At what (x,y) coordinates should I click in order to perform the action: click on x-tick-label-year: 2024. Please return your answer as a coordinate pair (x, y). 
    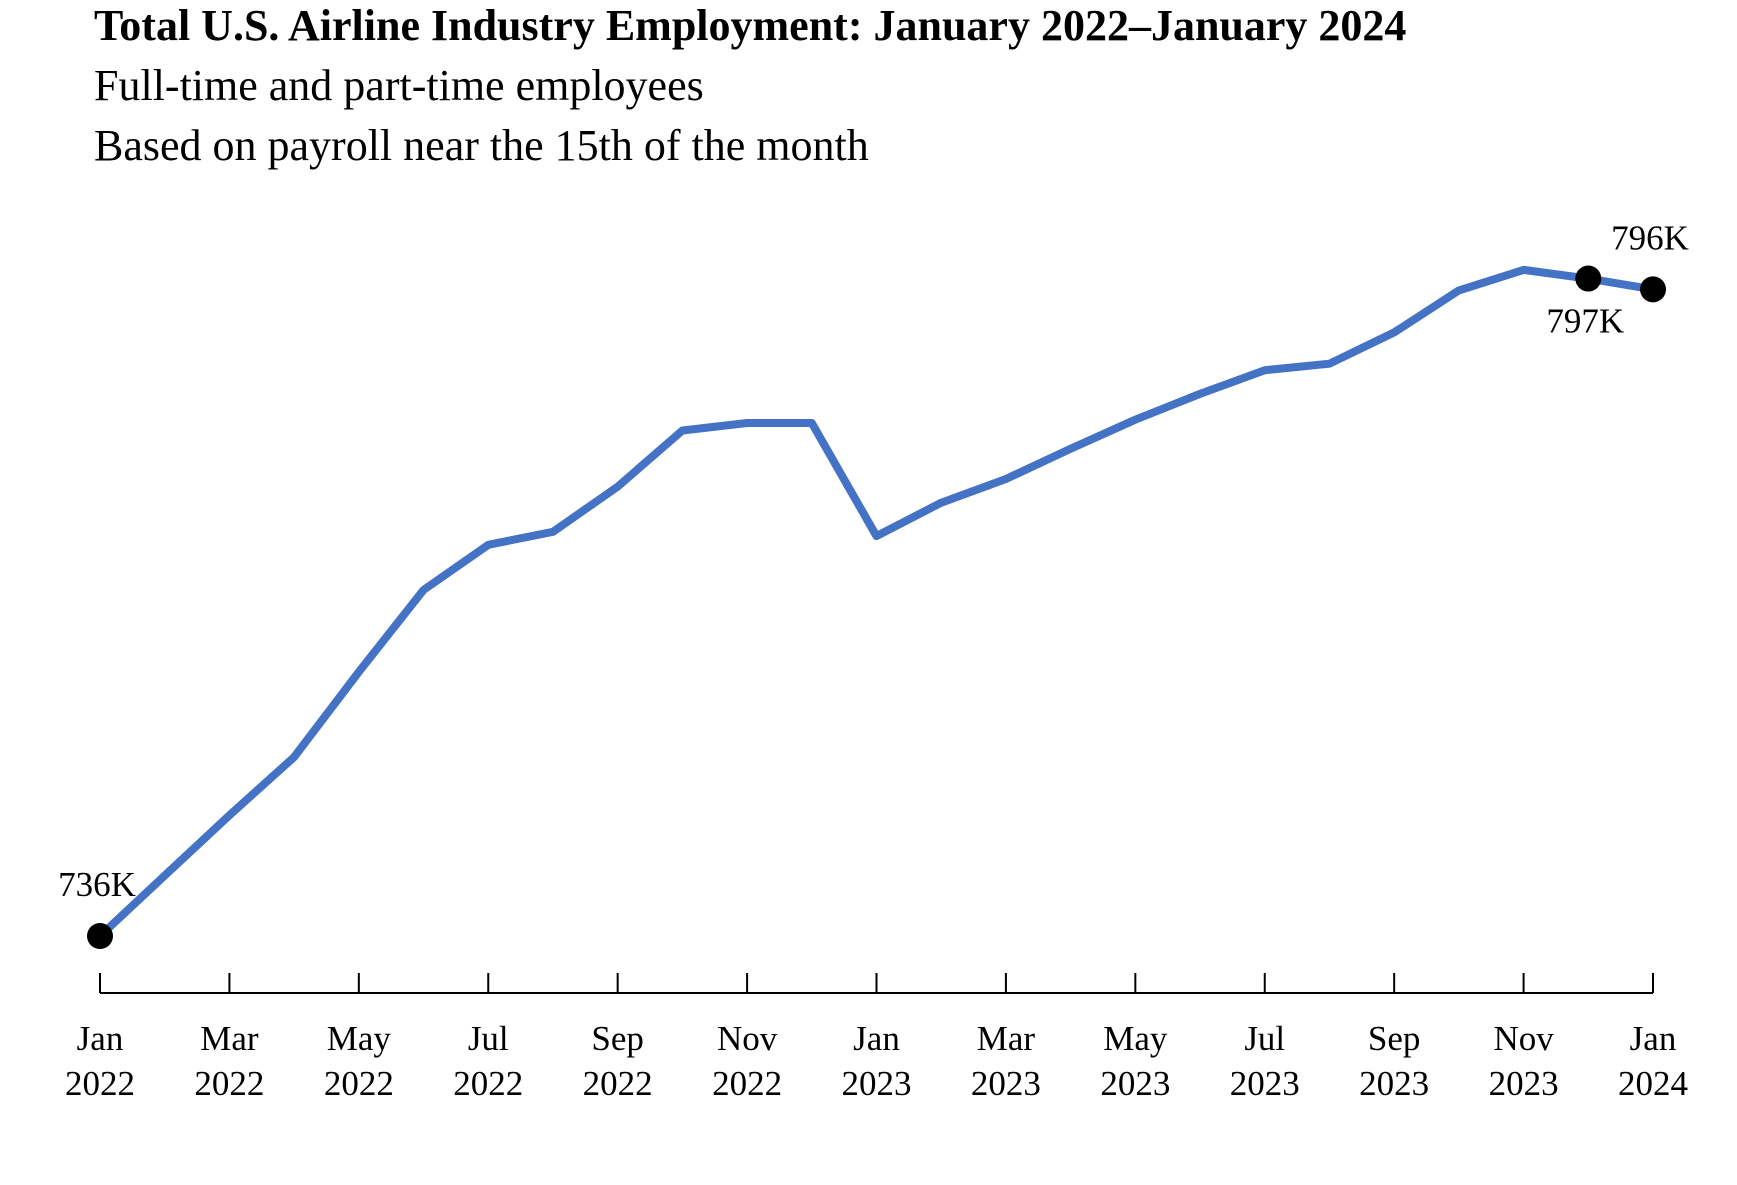
    Looking at the image, I should click on (1653, 1083).